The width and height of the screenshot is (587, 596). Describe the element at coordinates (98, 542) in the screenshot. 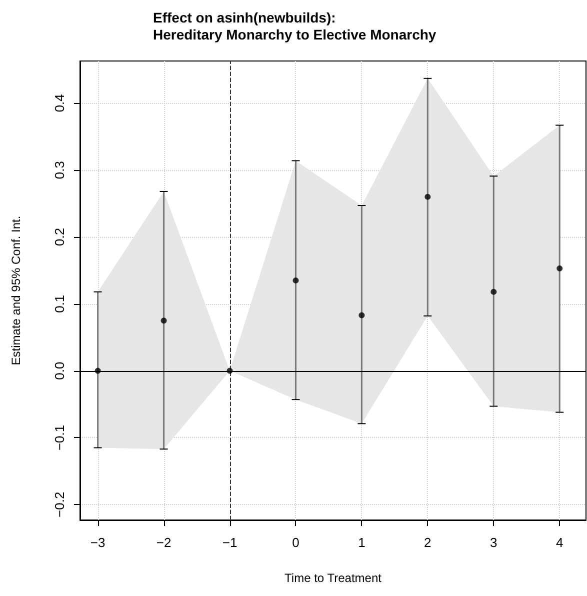

I see `x-tick-label: −3` at that location.